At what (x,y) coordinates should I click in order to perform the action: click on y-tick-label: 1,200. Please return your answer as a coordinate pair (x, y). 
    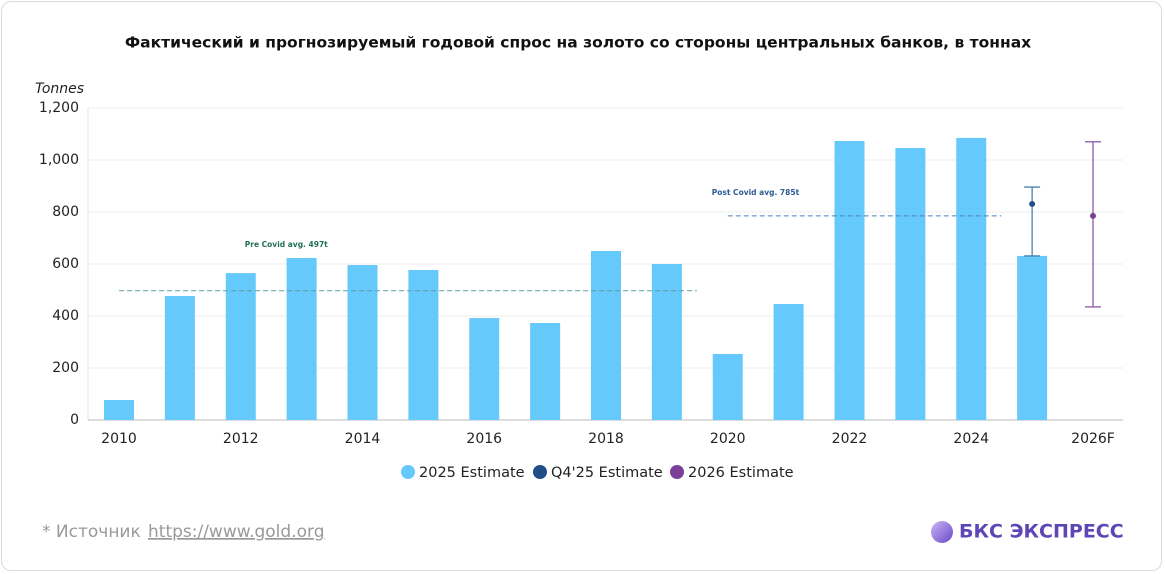
    Looking at the image, I should click on (59, 108).